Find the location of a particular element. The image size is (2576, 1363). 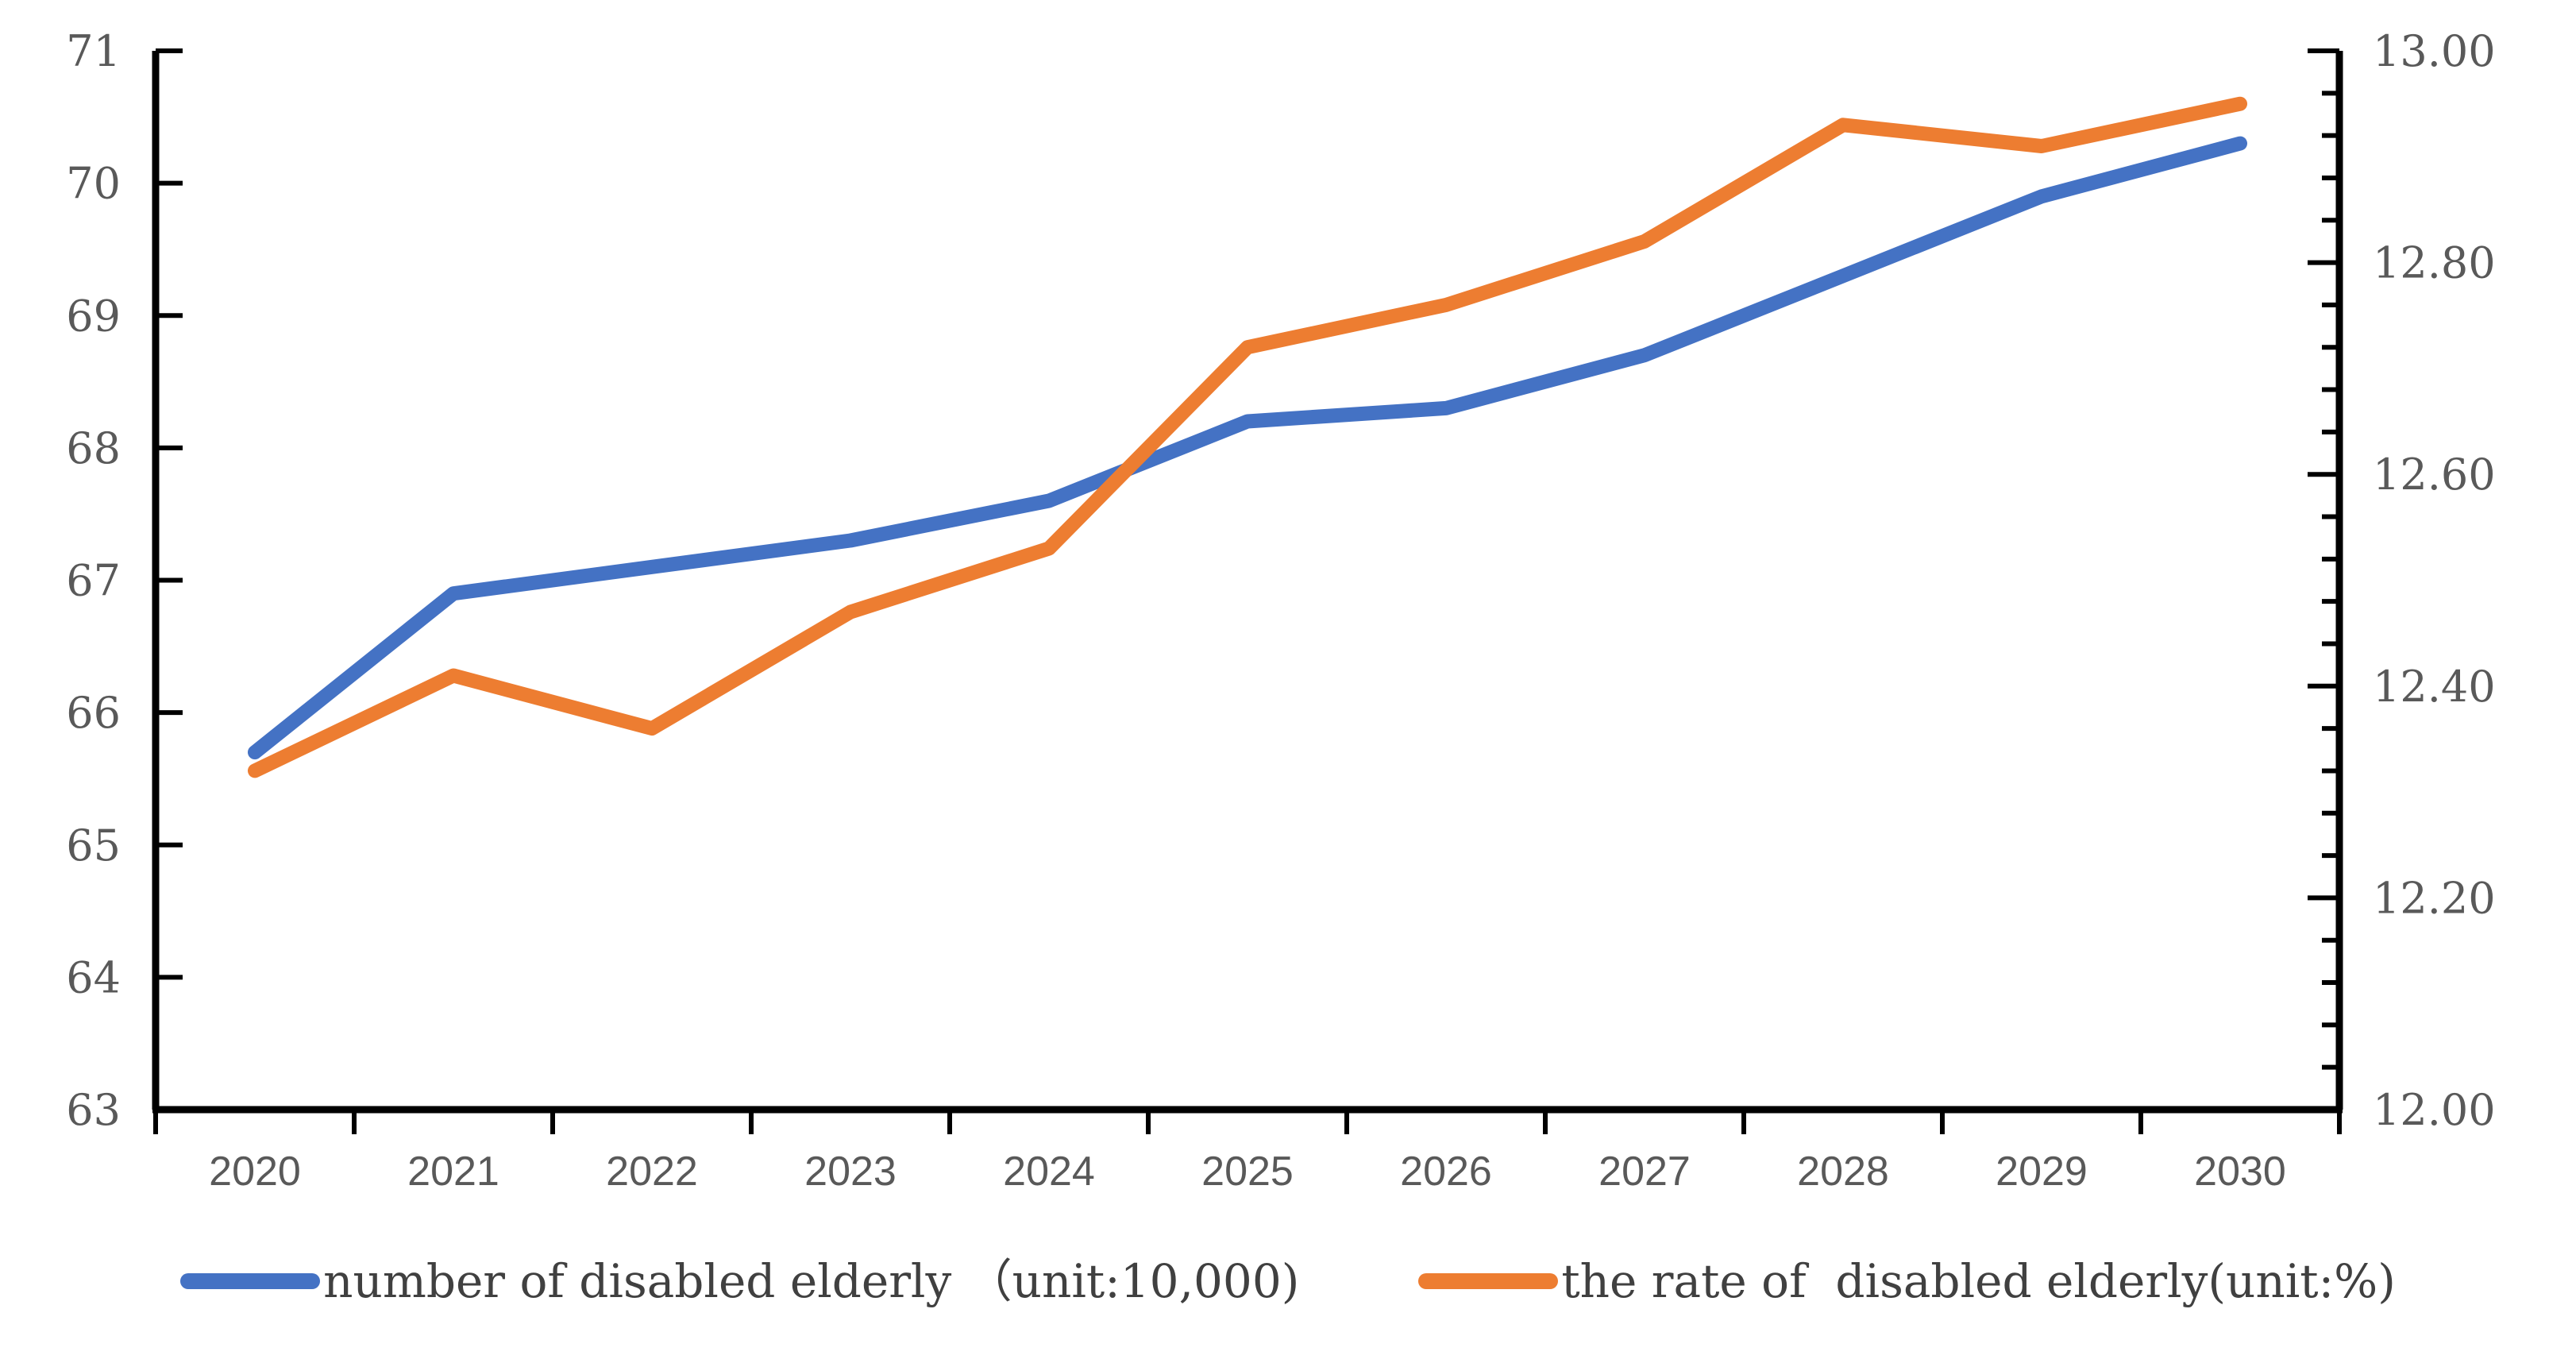

x-axis-year-label: 2021 is located at coordinates (453, 1172).